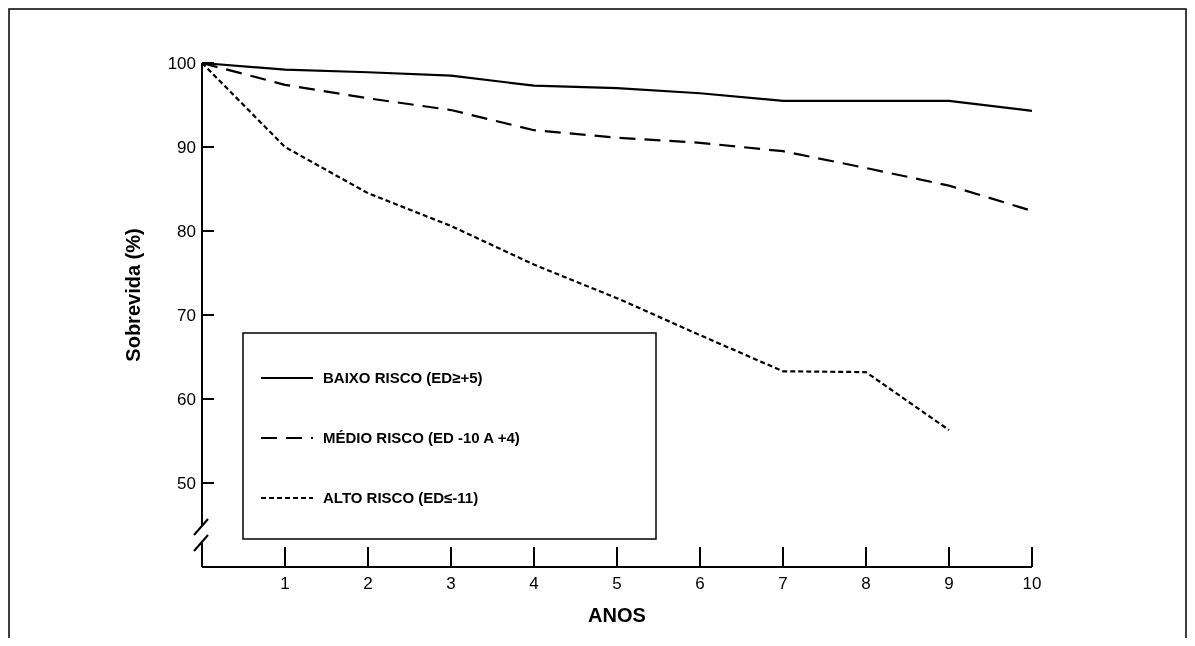 The image size is (1195, 646). What do you see at coordinates (1032, 583) in the screenshot?
I see `x-tick-label: 10` at bounding box center [1032, 583].